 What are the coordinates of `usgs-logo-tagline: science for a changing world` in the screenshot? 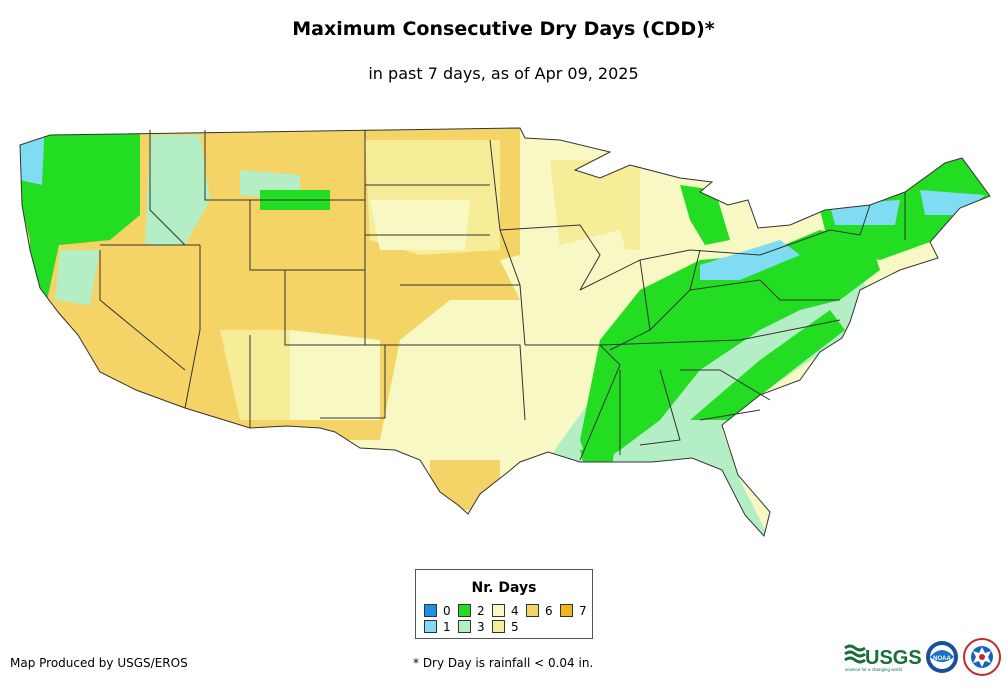 It's located at (874, 669).